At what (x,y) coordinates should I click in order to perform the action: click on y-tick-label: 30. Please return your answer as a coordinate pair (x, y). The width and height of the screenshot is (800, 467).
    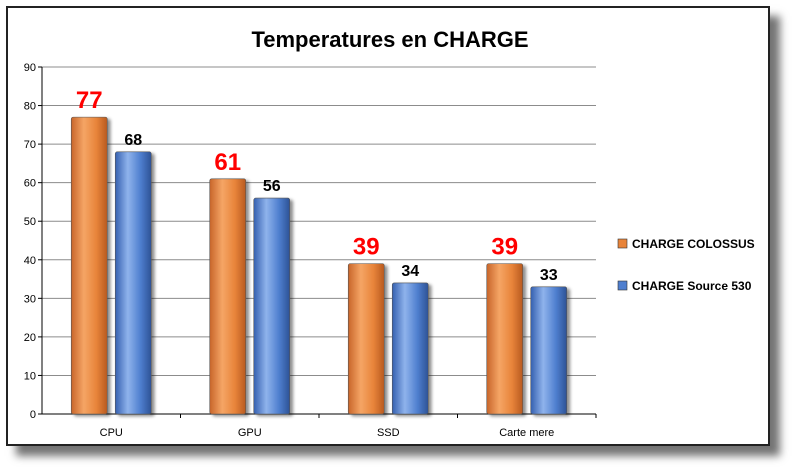
    Looking at the image, I should click on (30, 299).